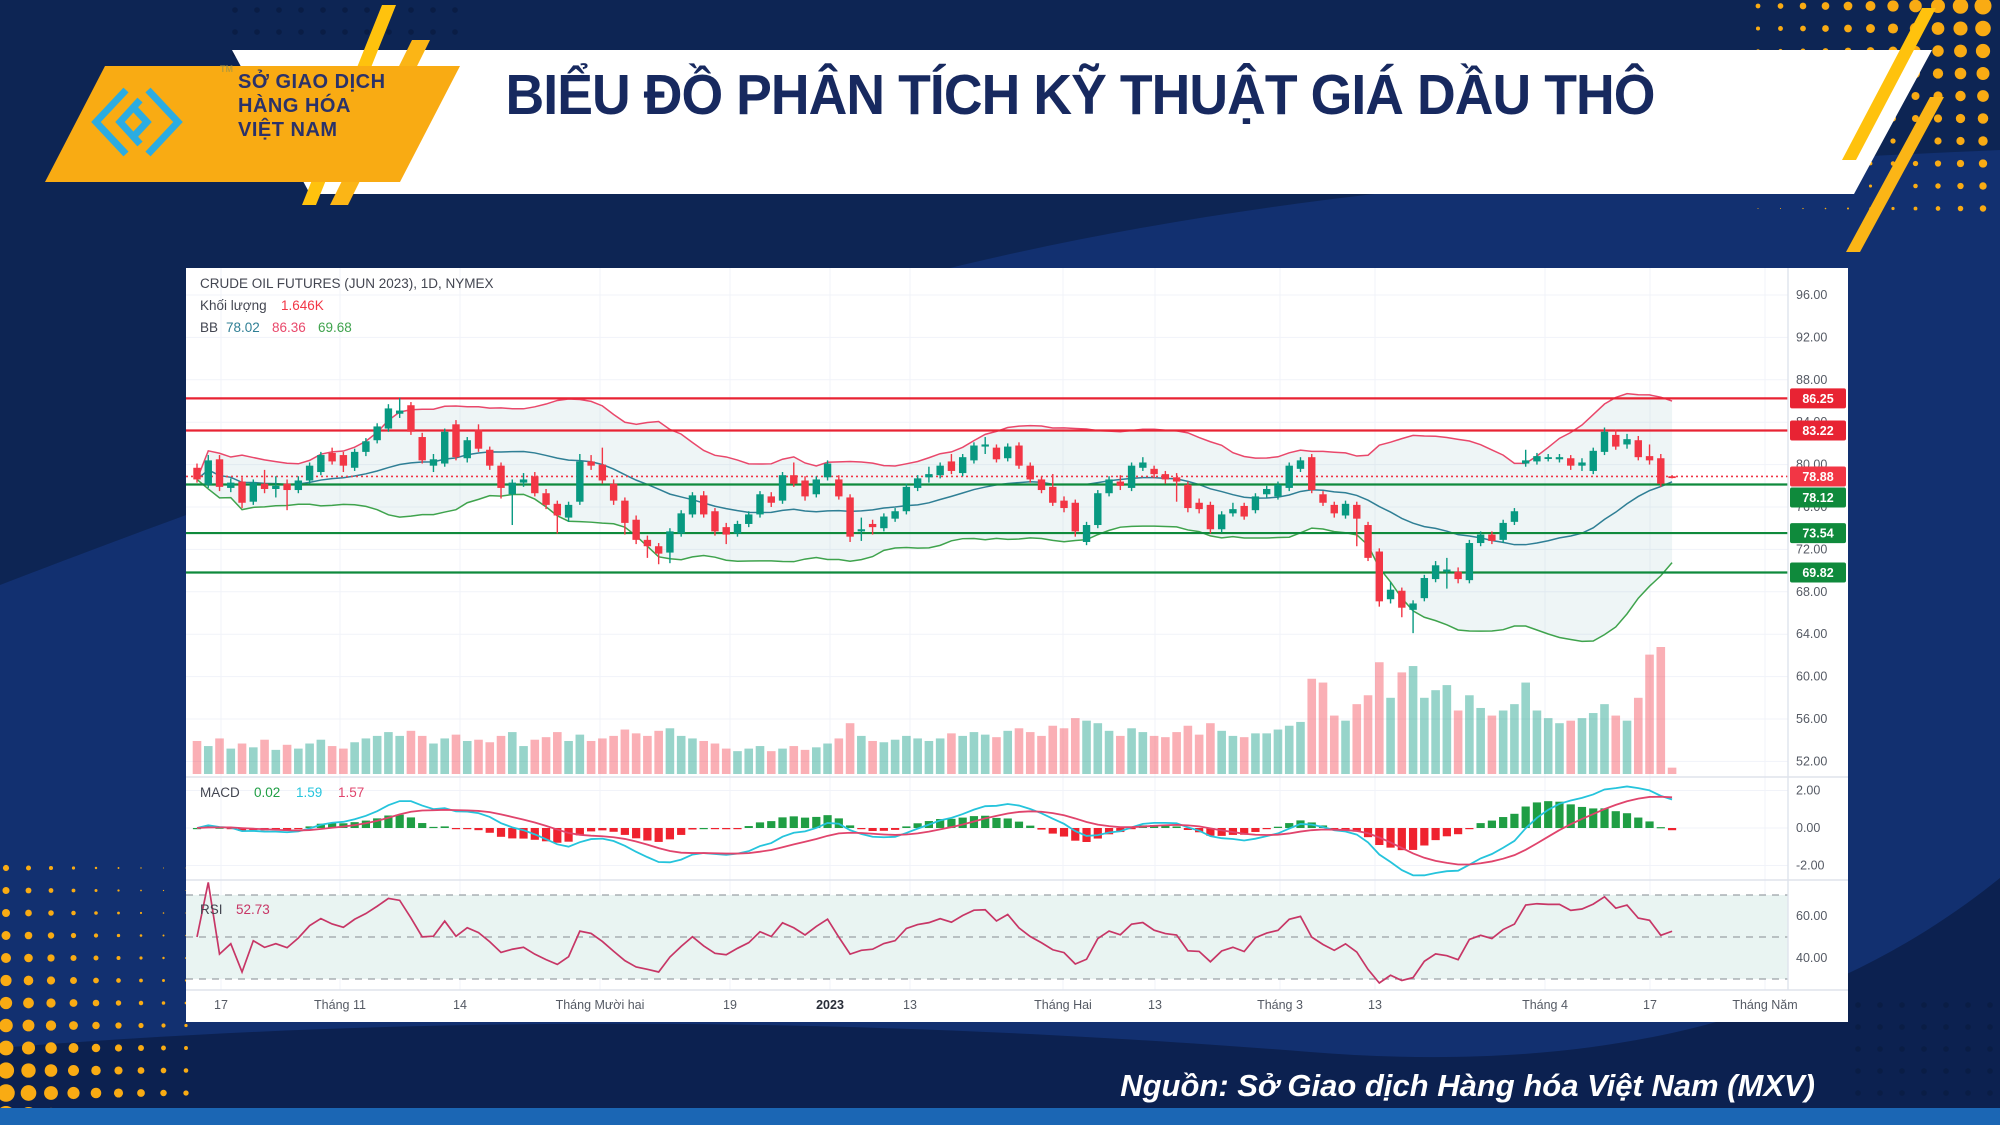 The height and width of the screenshot is (1125, 2000). What do you see at coordinates (1811, 958) in the screenshot?
I see `svg-text: 40.00` at bounding box center [1811, 958].